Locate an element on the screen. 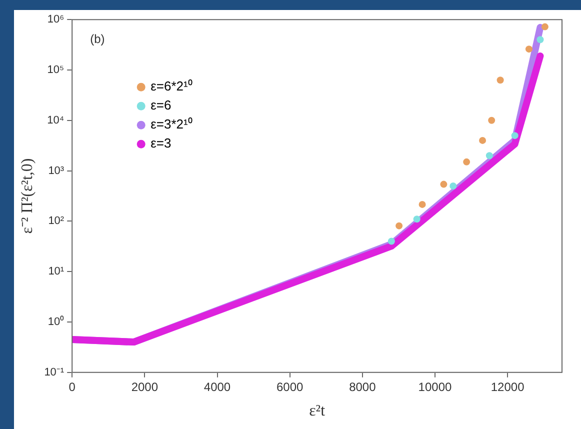  legend-label: ε=3*2¹⁰ is located at coordinates (171, 124).